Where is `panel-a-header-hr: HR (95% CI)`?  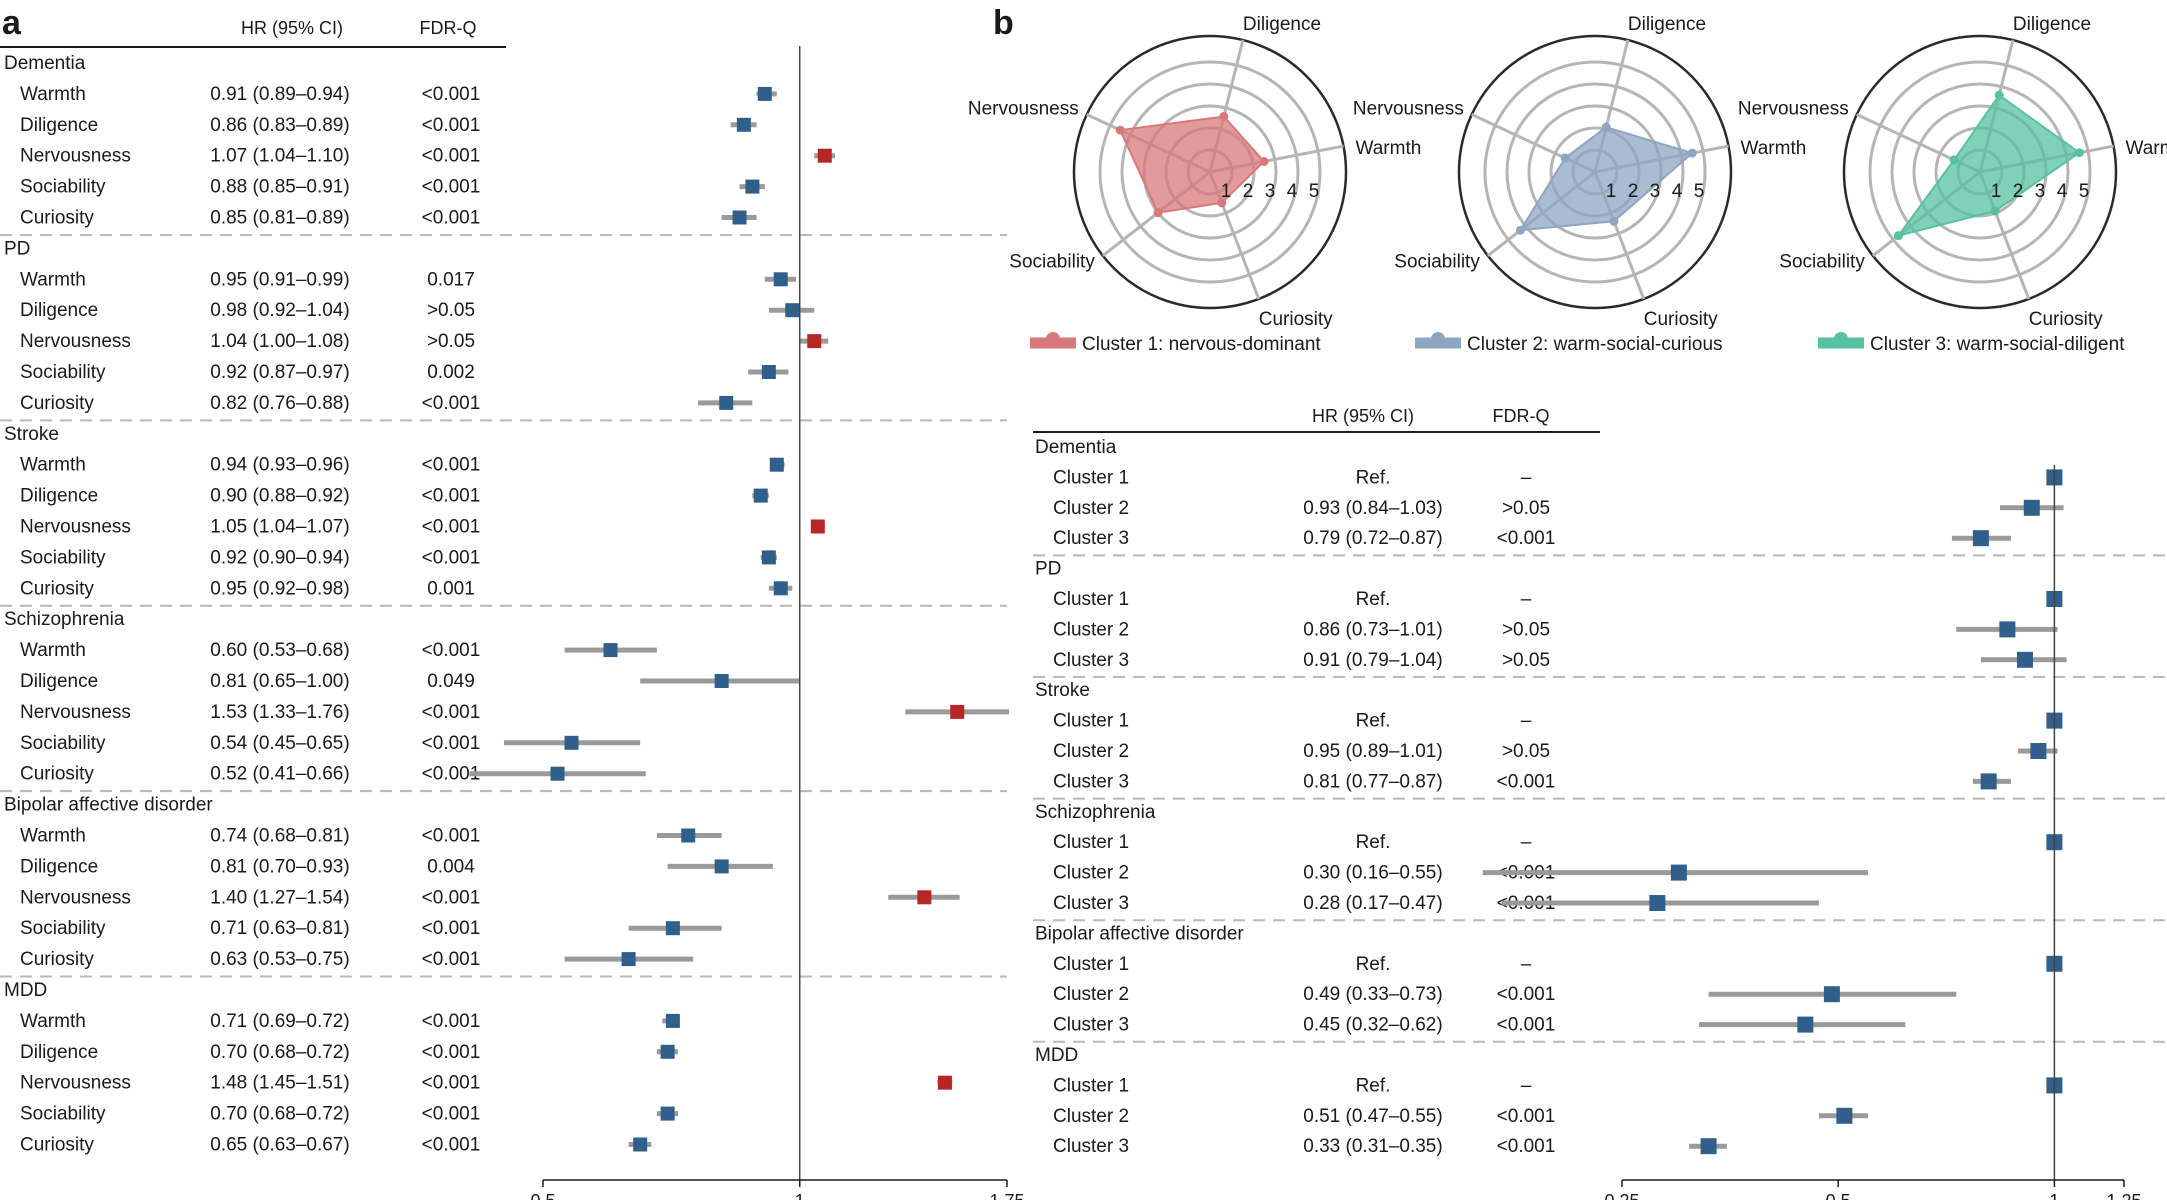
panel-a-header-hr: HR (95% CI) is located at coordinates (292, 28).